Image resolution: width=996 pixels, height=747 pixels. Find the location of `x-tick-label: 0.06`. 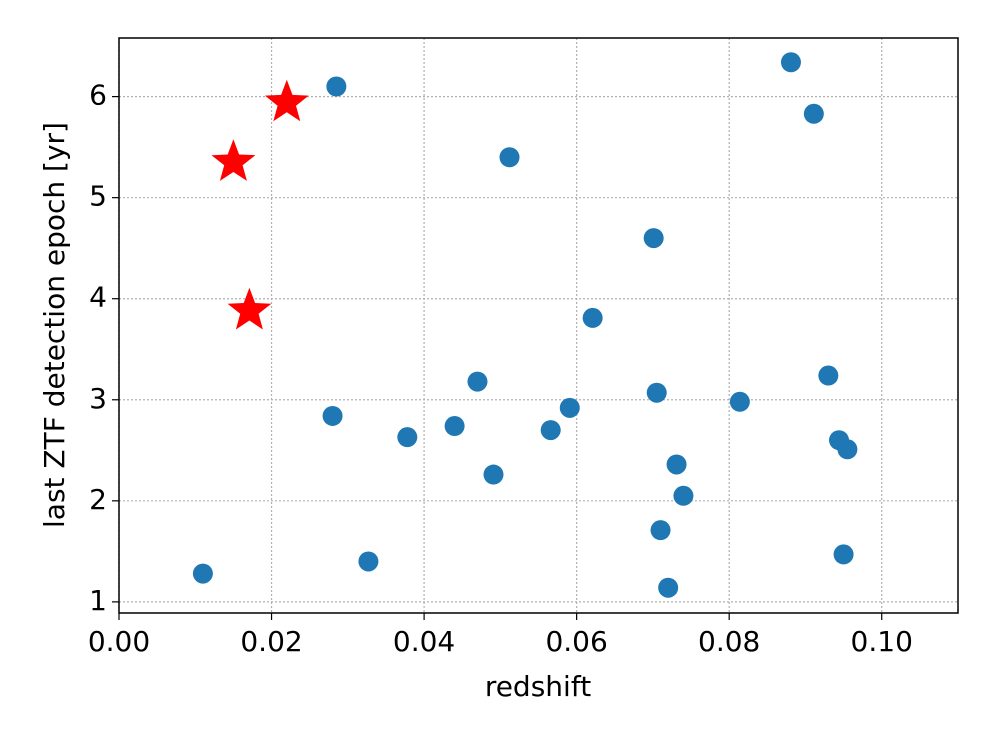

x-tick-label: 0.06 is located at coordinates (576, 641).